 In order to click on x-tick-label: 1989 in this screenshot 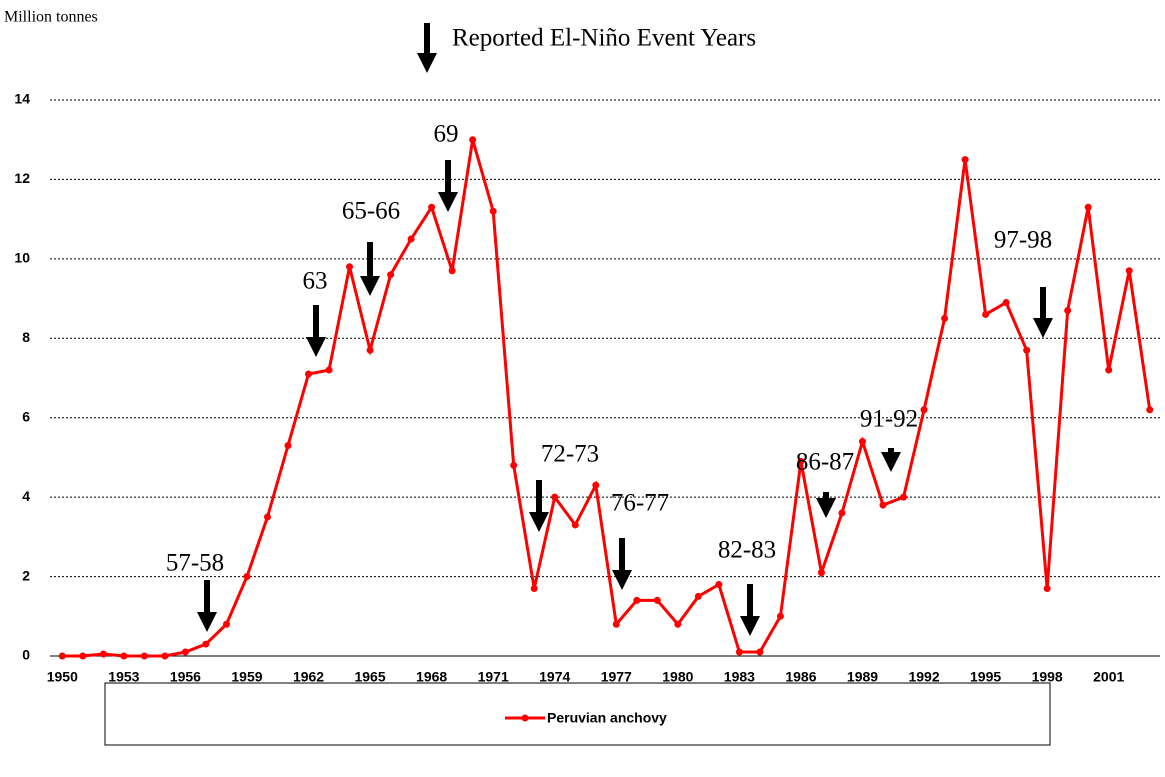, I will do `click(862, 677)`.